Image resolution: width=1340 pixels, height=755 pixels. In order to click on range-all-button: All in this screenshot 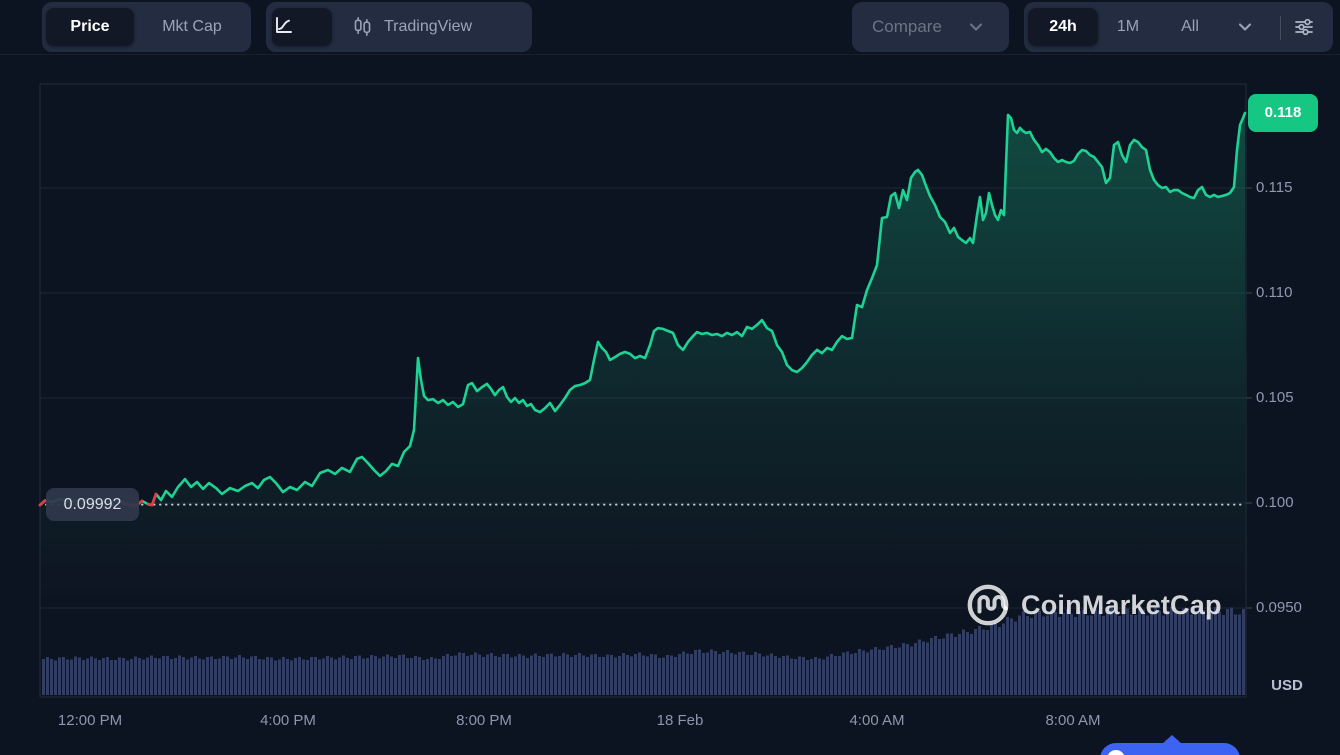, I will do `click(1190, 27)`.